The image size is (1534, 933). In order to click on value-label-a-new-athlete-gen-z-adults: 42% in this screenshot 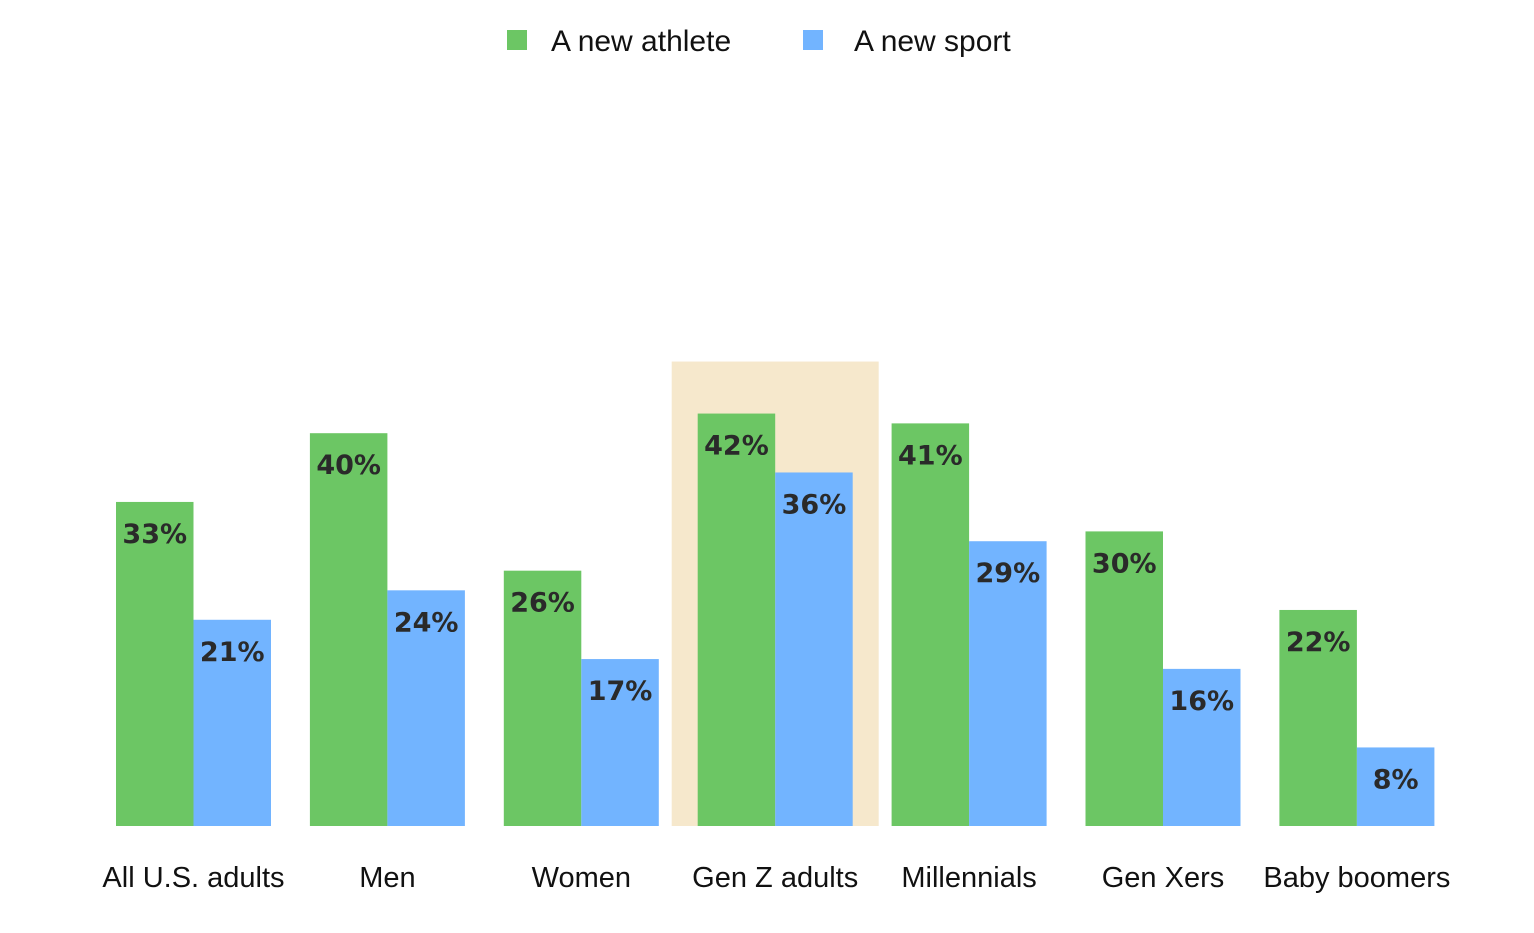, I will do `click(736, 446)`.